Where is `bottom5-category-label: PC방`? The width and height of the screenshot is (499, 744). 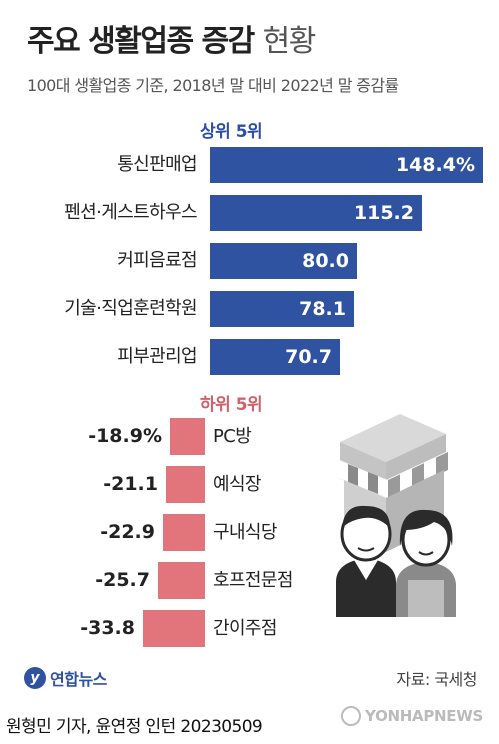
bottom5-category-label: PC방 is located at coordinates (232, 436).